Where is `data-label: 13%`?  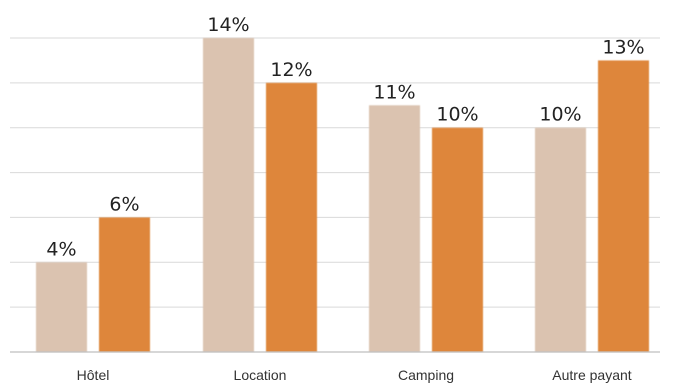 data-label: 13% is located at coordinates (623, 47).